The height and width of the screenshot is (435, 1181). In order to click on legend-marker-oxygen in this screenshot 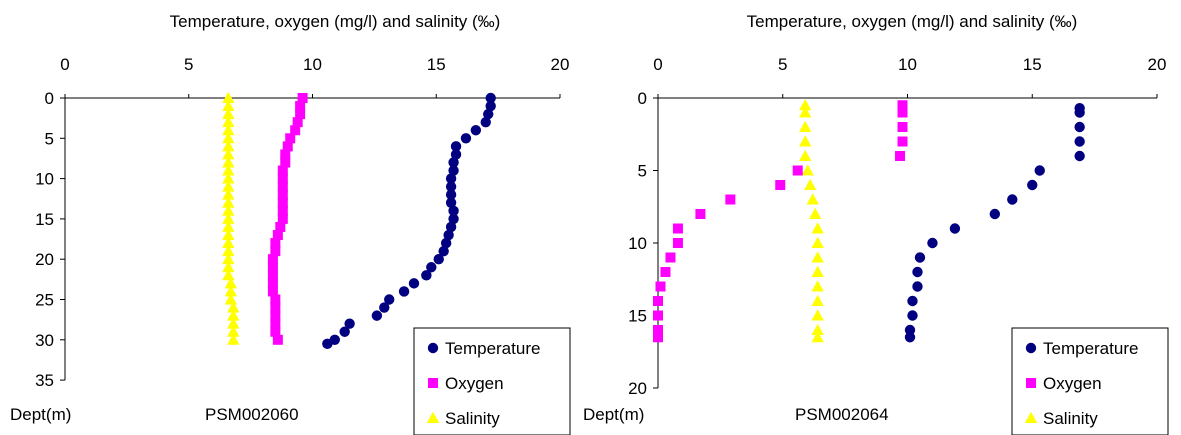, I will do `click(1031, 383)`.